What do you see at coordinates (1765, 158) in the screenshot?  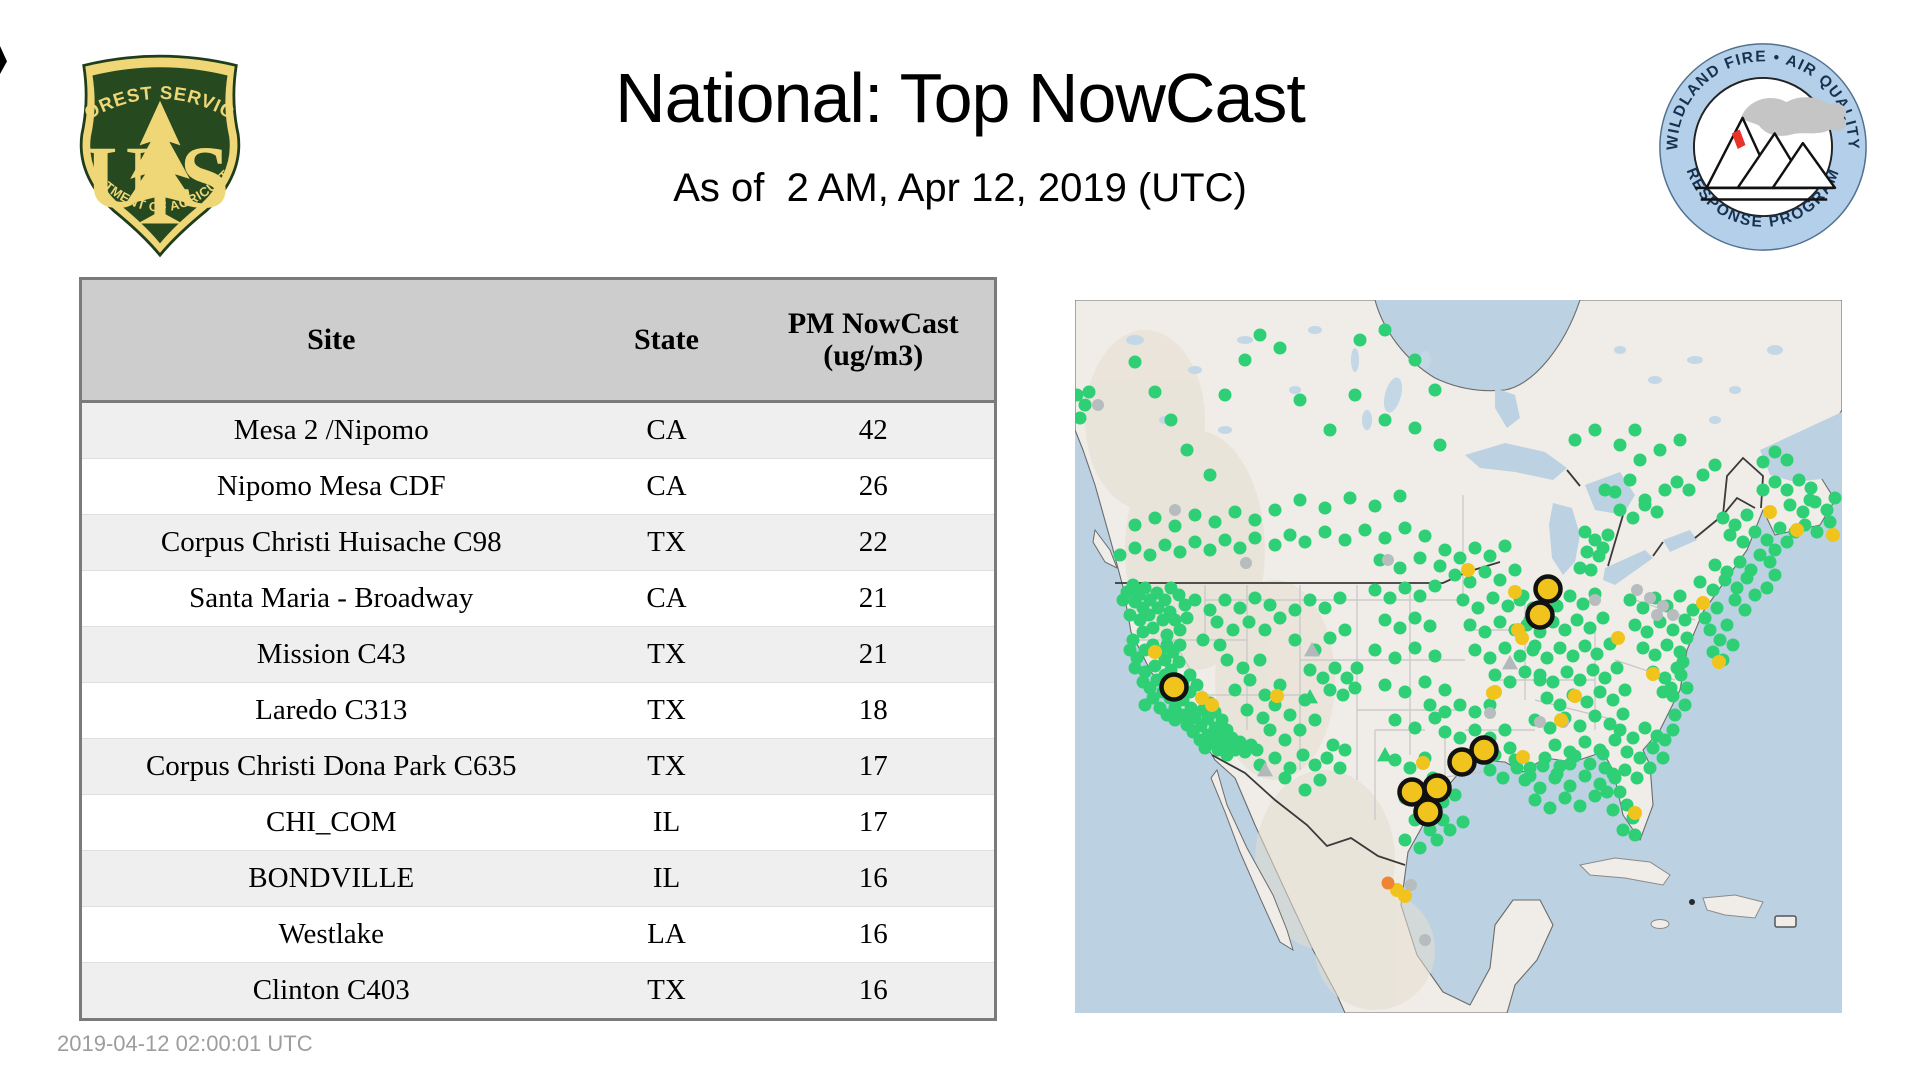 I see `mountains-icon` at bounding box center [1765, 158].